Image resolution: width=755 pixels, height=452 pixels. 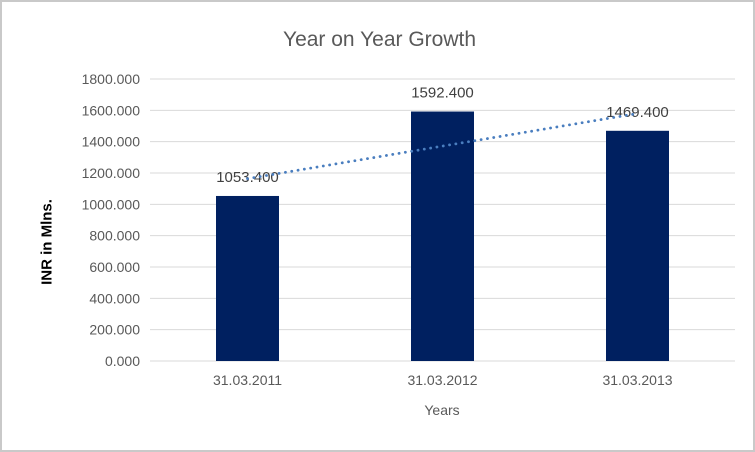 What do you see at coordinates (442, 410) in the screenshot?
I see `x-axis-title: Years` at bounding box center [442, 410].